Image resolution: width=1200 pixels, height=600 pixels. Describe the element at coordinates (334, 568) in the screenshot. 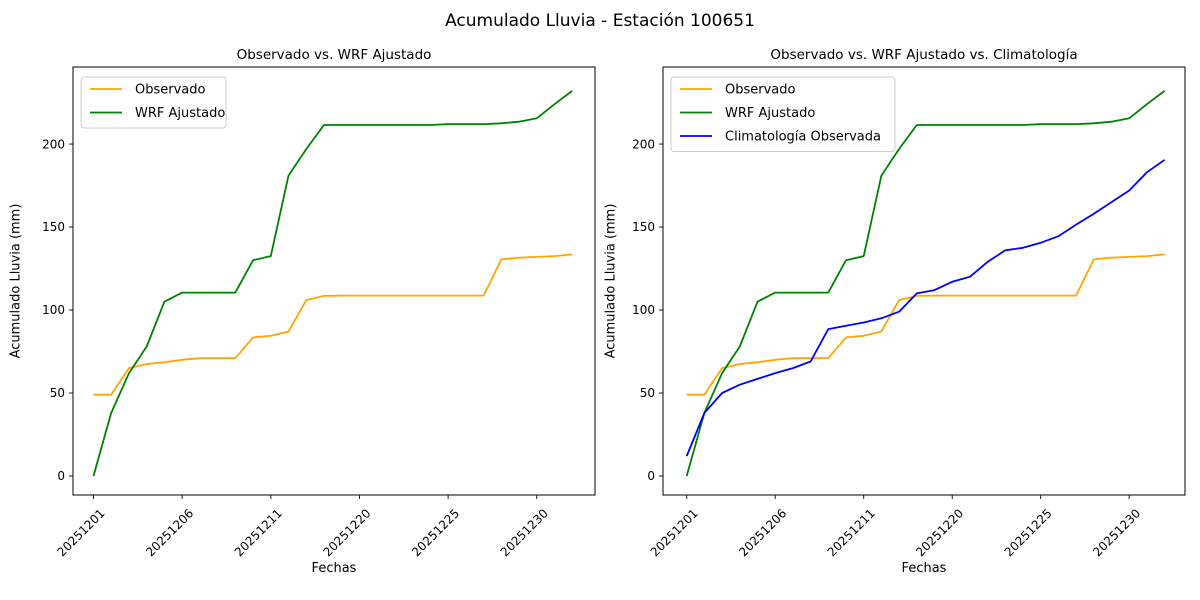

I see `left-x-axis-label: Fechas` at that location.